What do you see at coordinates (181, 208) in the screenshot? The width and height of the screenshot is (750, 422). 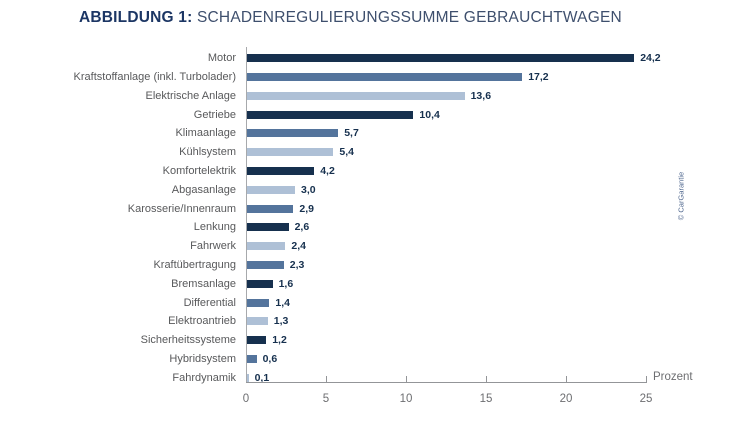 I see `category-label: Karosserie/Innenraum` at bounding box center [181, 208].